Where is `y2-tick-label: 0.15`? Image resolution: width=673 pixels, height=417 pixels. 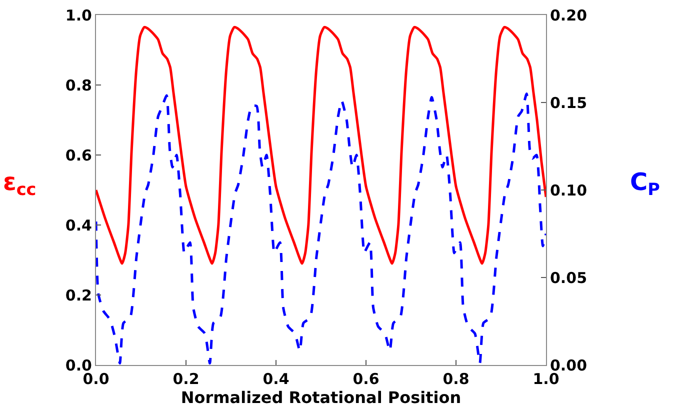 y2-tick-label: 0.15 is located at coordinates (569, 103).